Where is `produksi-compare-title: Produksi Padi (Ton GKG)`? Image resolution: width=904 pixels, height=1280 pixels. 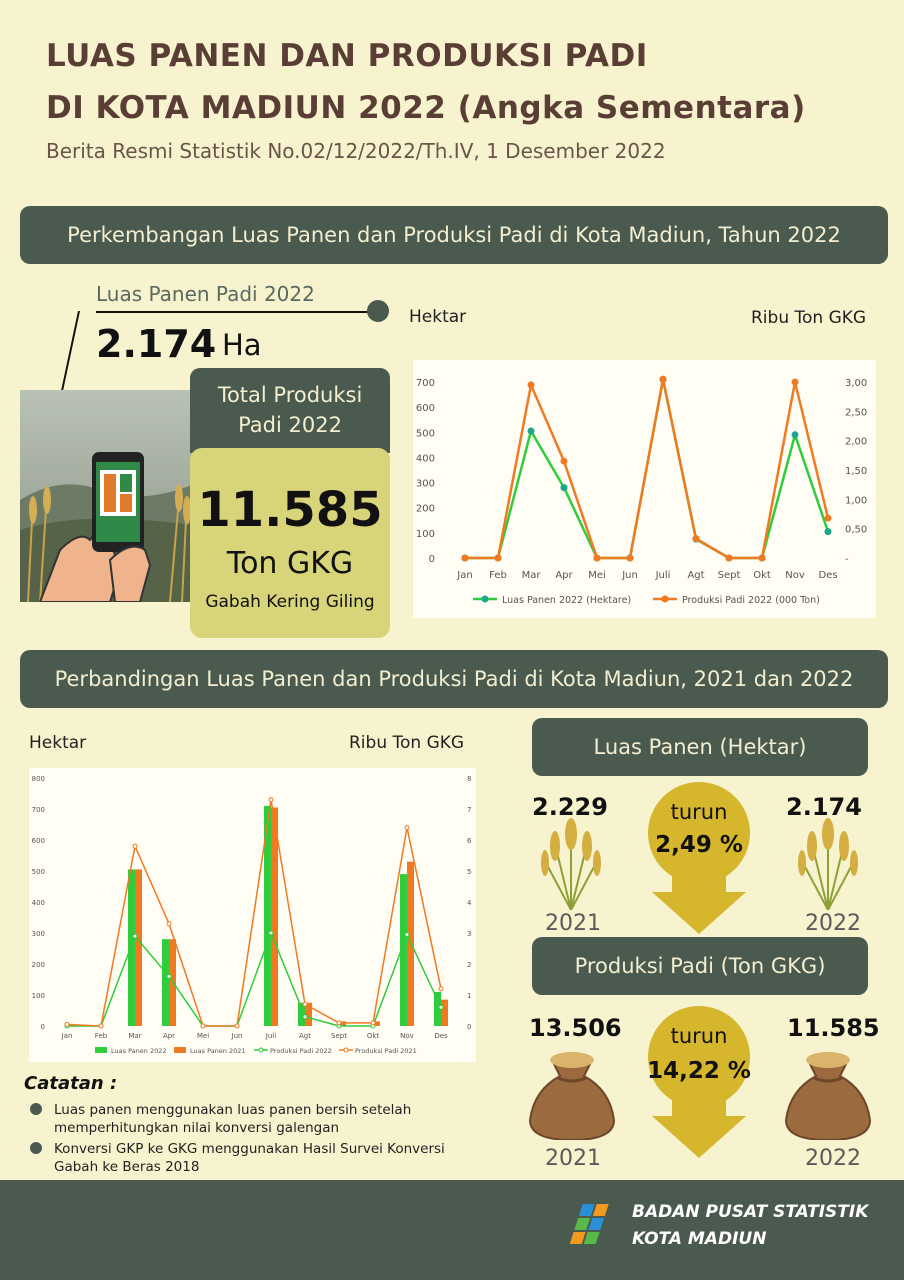 produksi-compare-title: Produksi Padi (Ton GKG) is located at coordinates (700, 966).